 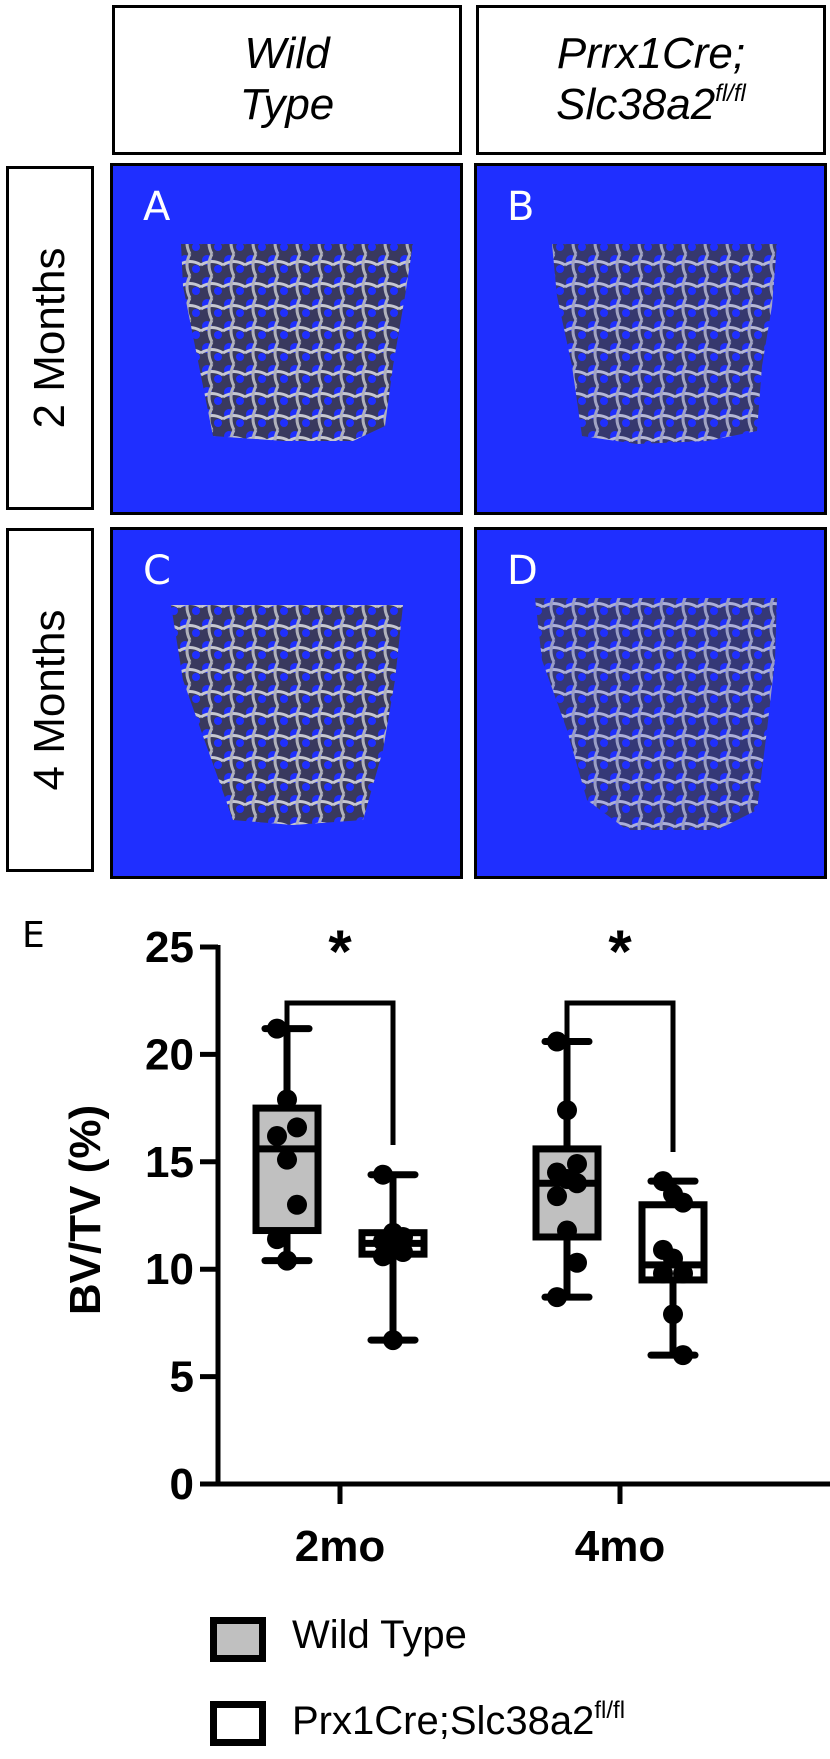 What do you see at coordinates (169, 1269) in the screenshot?
I see `y-tick-label: 10` at bounding box center [169, 1269].